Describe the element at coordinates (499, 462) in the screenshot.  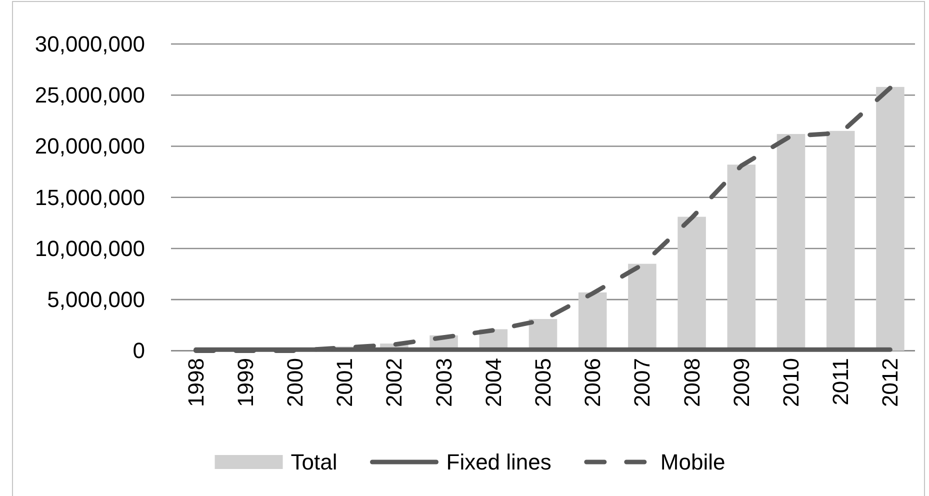
I see `legend-label: Fixed lines` at that location.